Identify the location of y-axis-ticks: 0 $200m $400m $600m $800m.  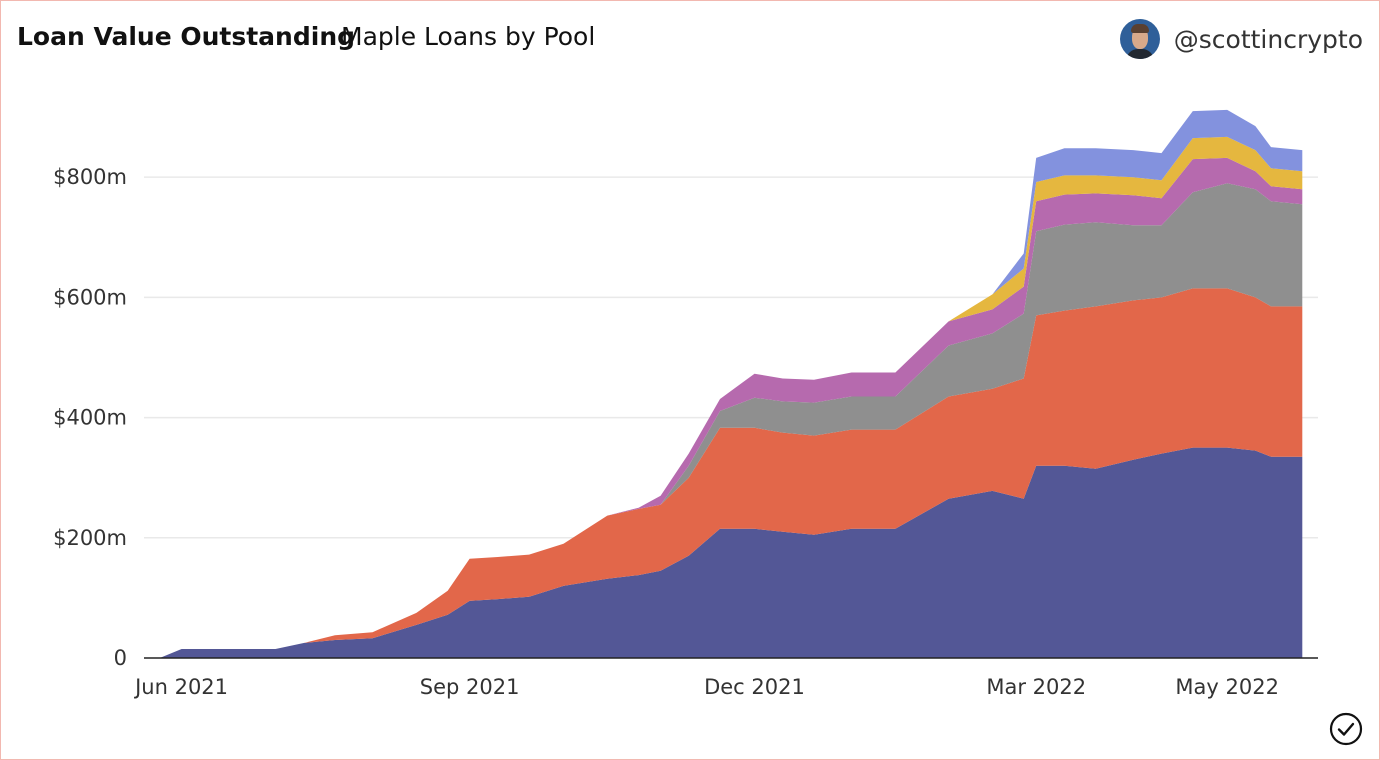
(90, 417).